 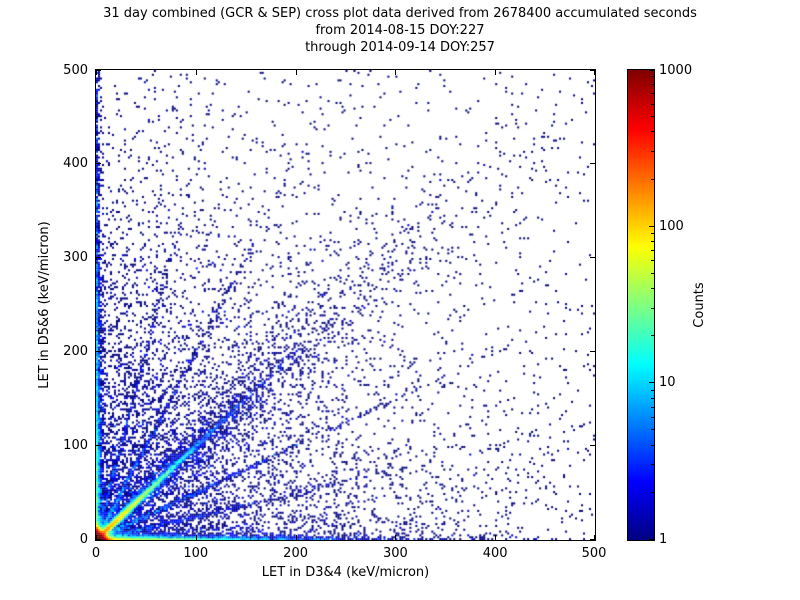 What do you see at coordinates (495, 553) in the screenshot?
I see `x-tick-label: 400` at bounding box center [495, 553].